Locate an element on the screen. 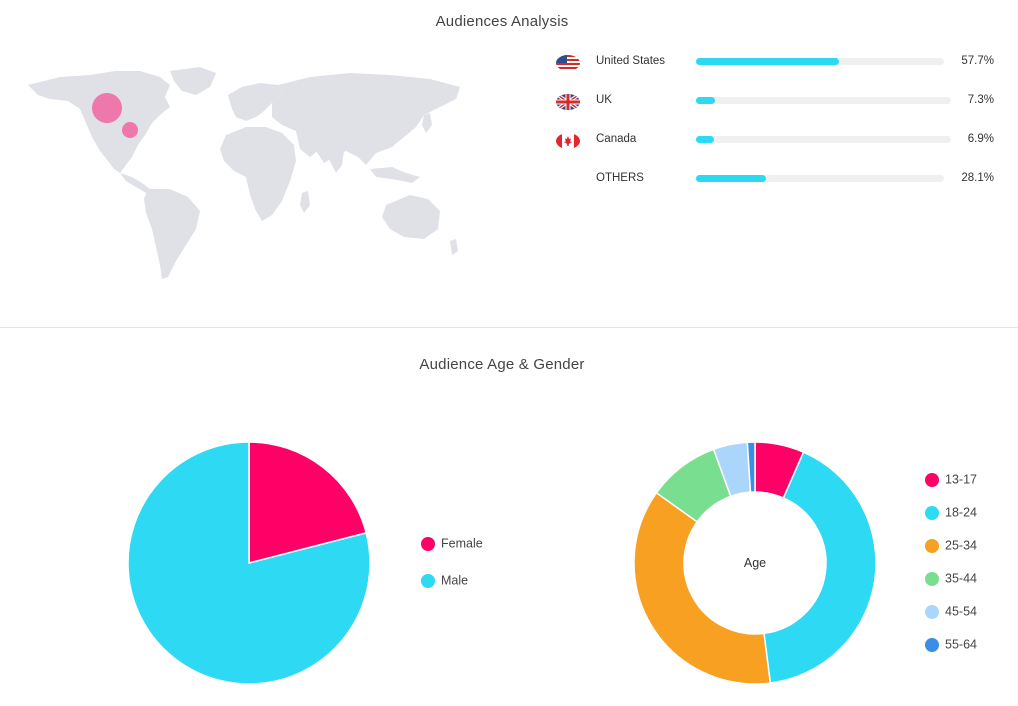 This screenshot has width=1018, height=706. legend-label: 35-44 is located at coordinates (961, 578).